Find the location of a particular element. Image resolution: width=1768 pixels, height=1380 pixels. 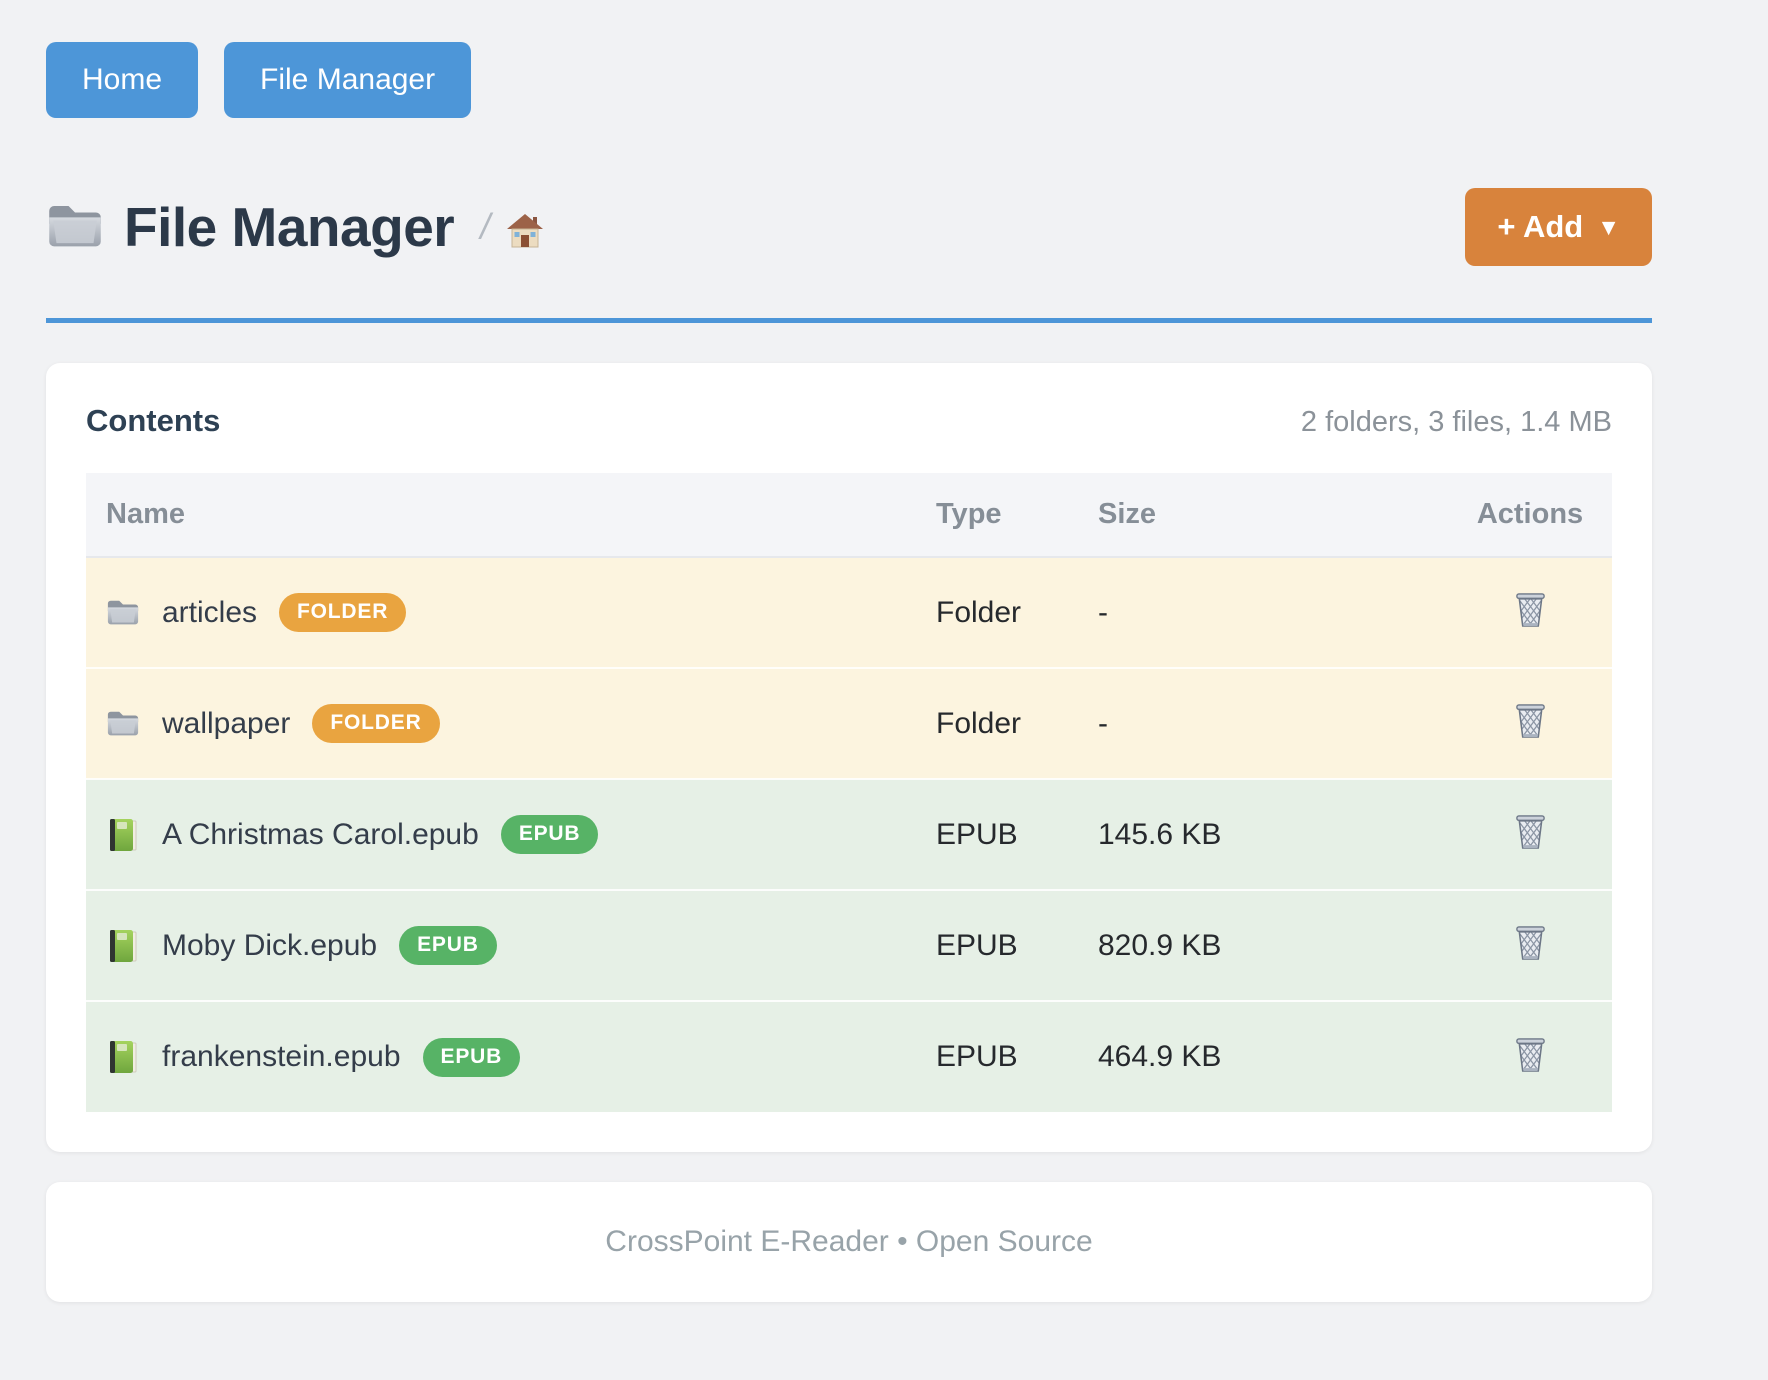

contents-heading: Contents is located at coordinates (153, 420).